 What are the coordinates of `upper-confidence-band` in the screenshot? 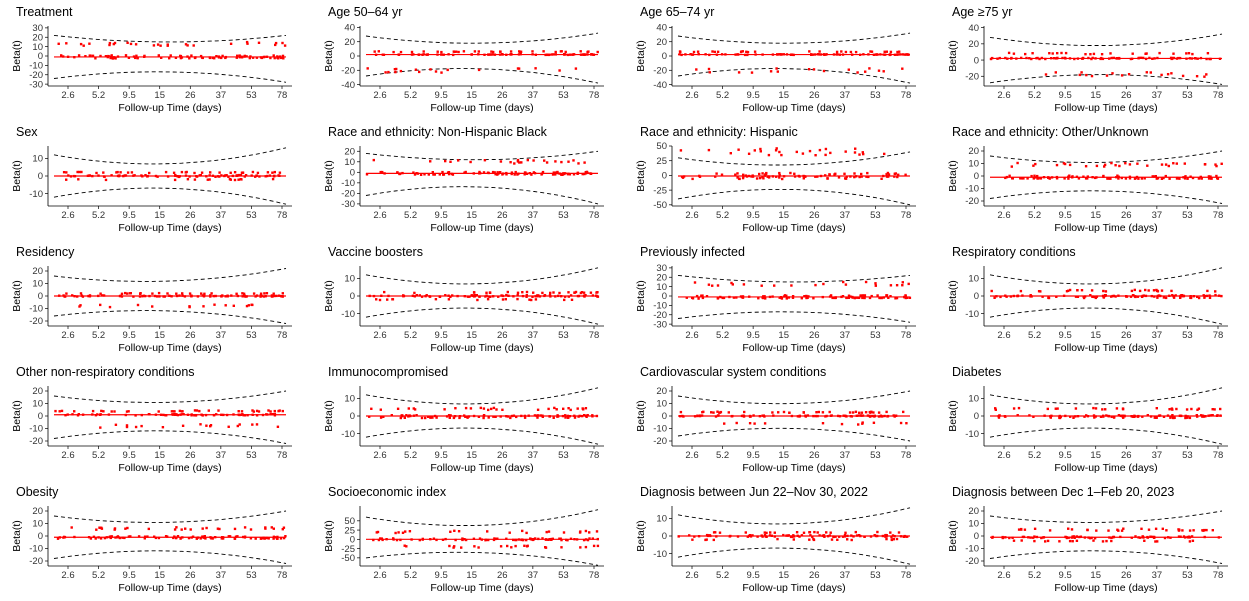 It's located at (1106, 156).